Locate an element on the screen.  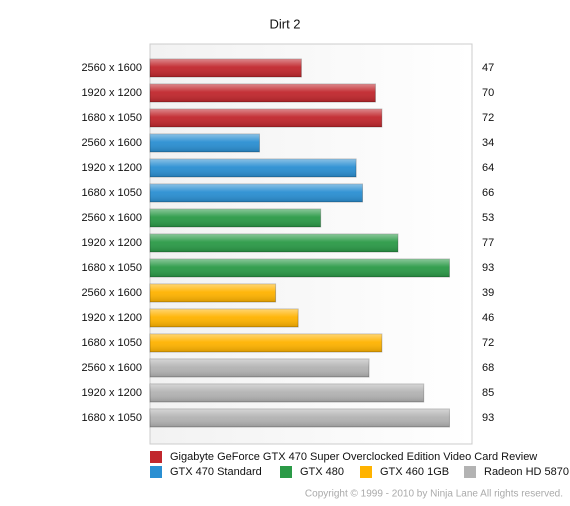
value-label: 77 is located at coordinates (488, 243).